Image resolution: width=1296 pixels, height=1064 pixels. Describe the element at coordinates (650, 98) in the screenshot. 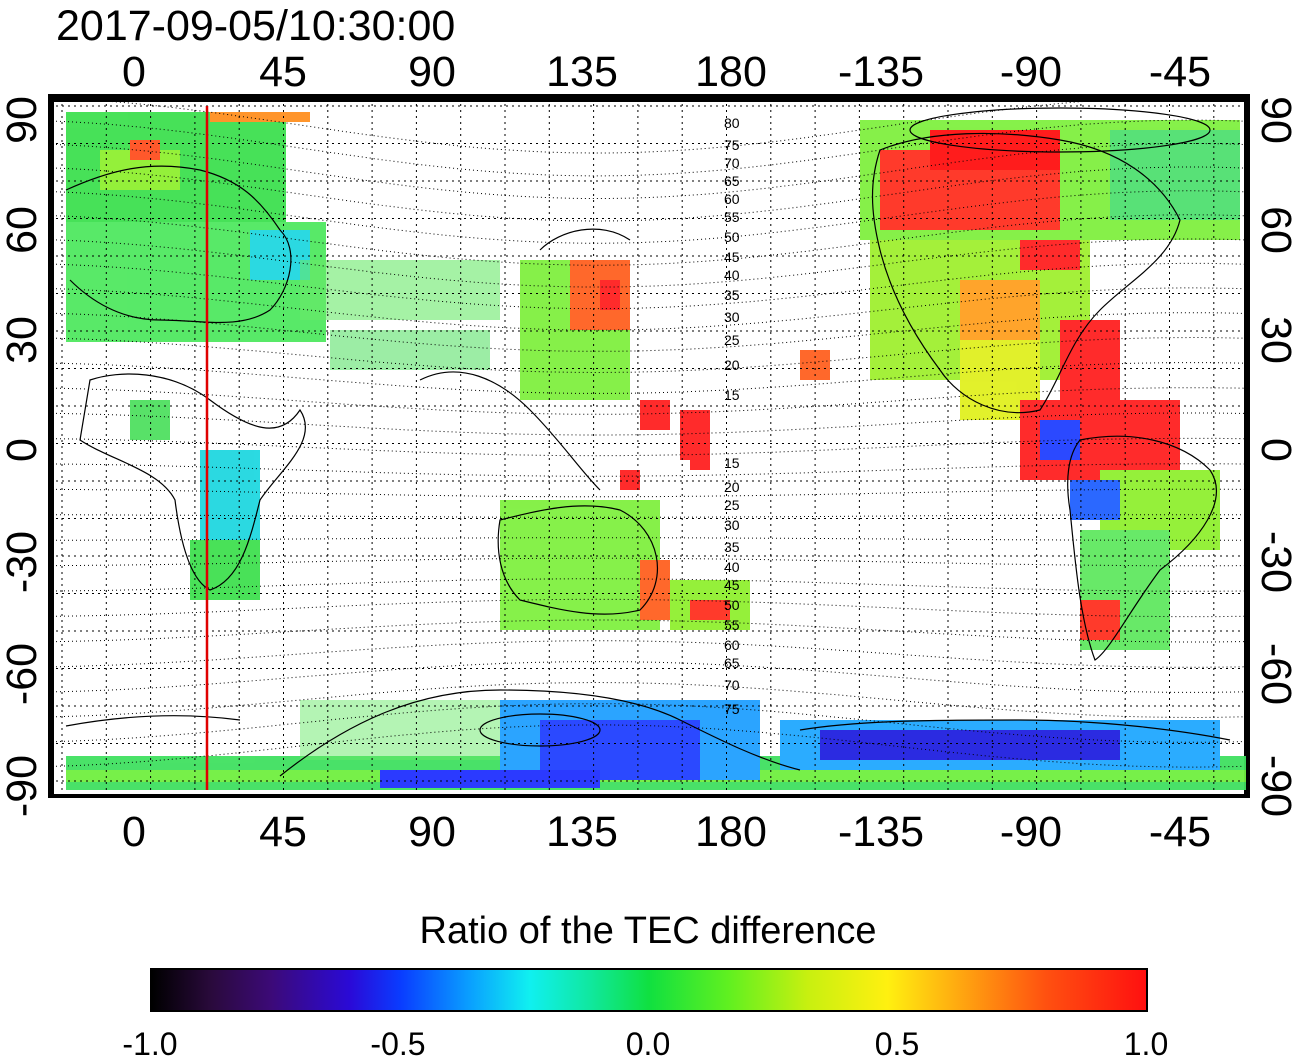

I see `top-border` at that location.